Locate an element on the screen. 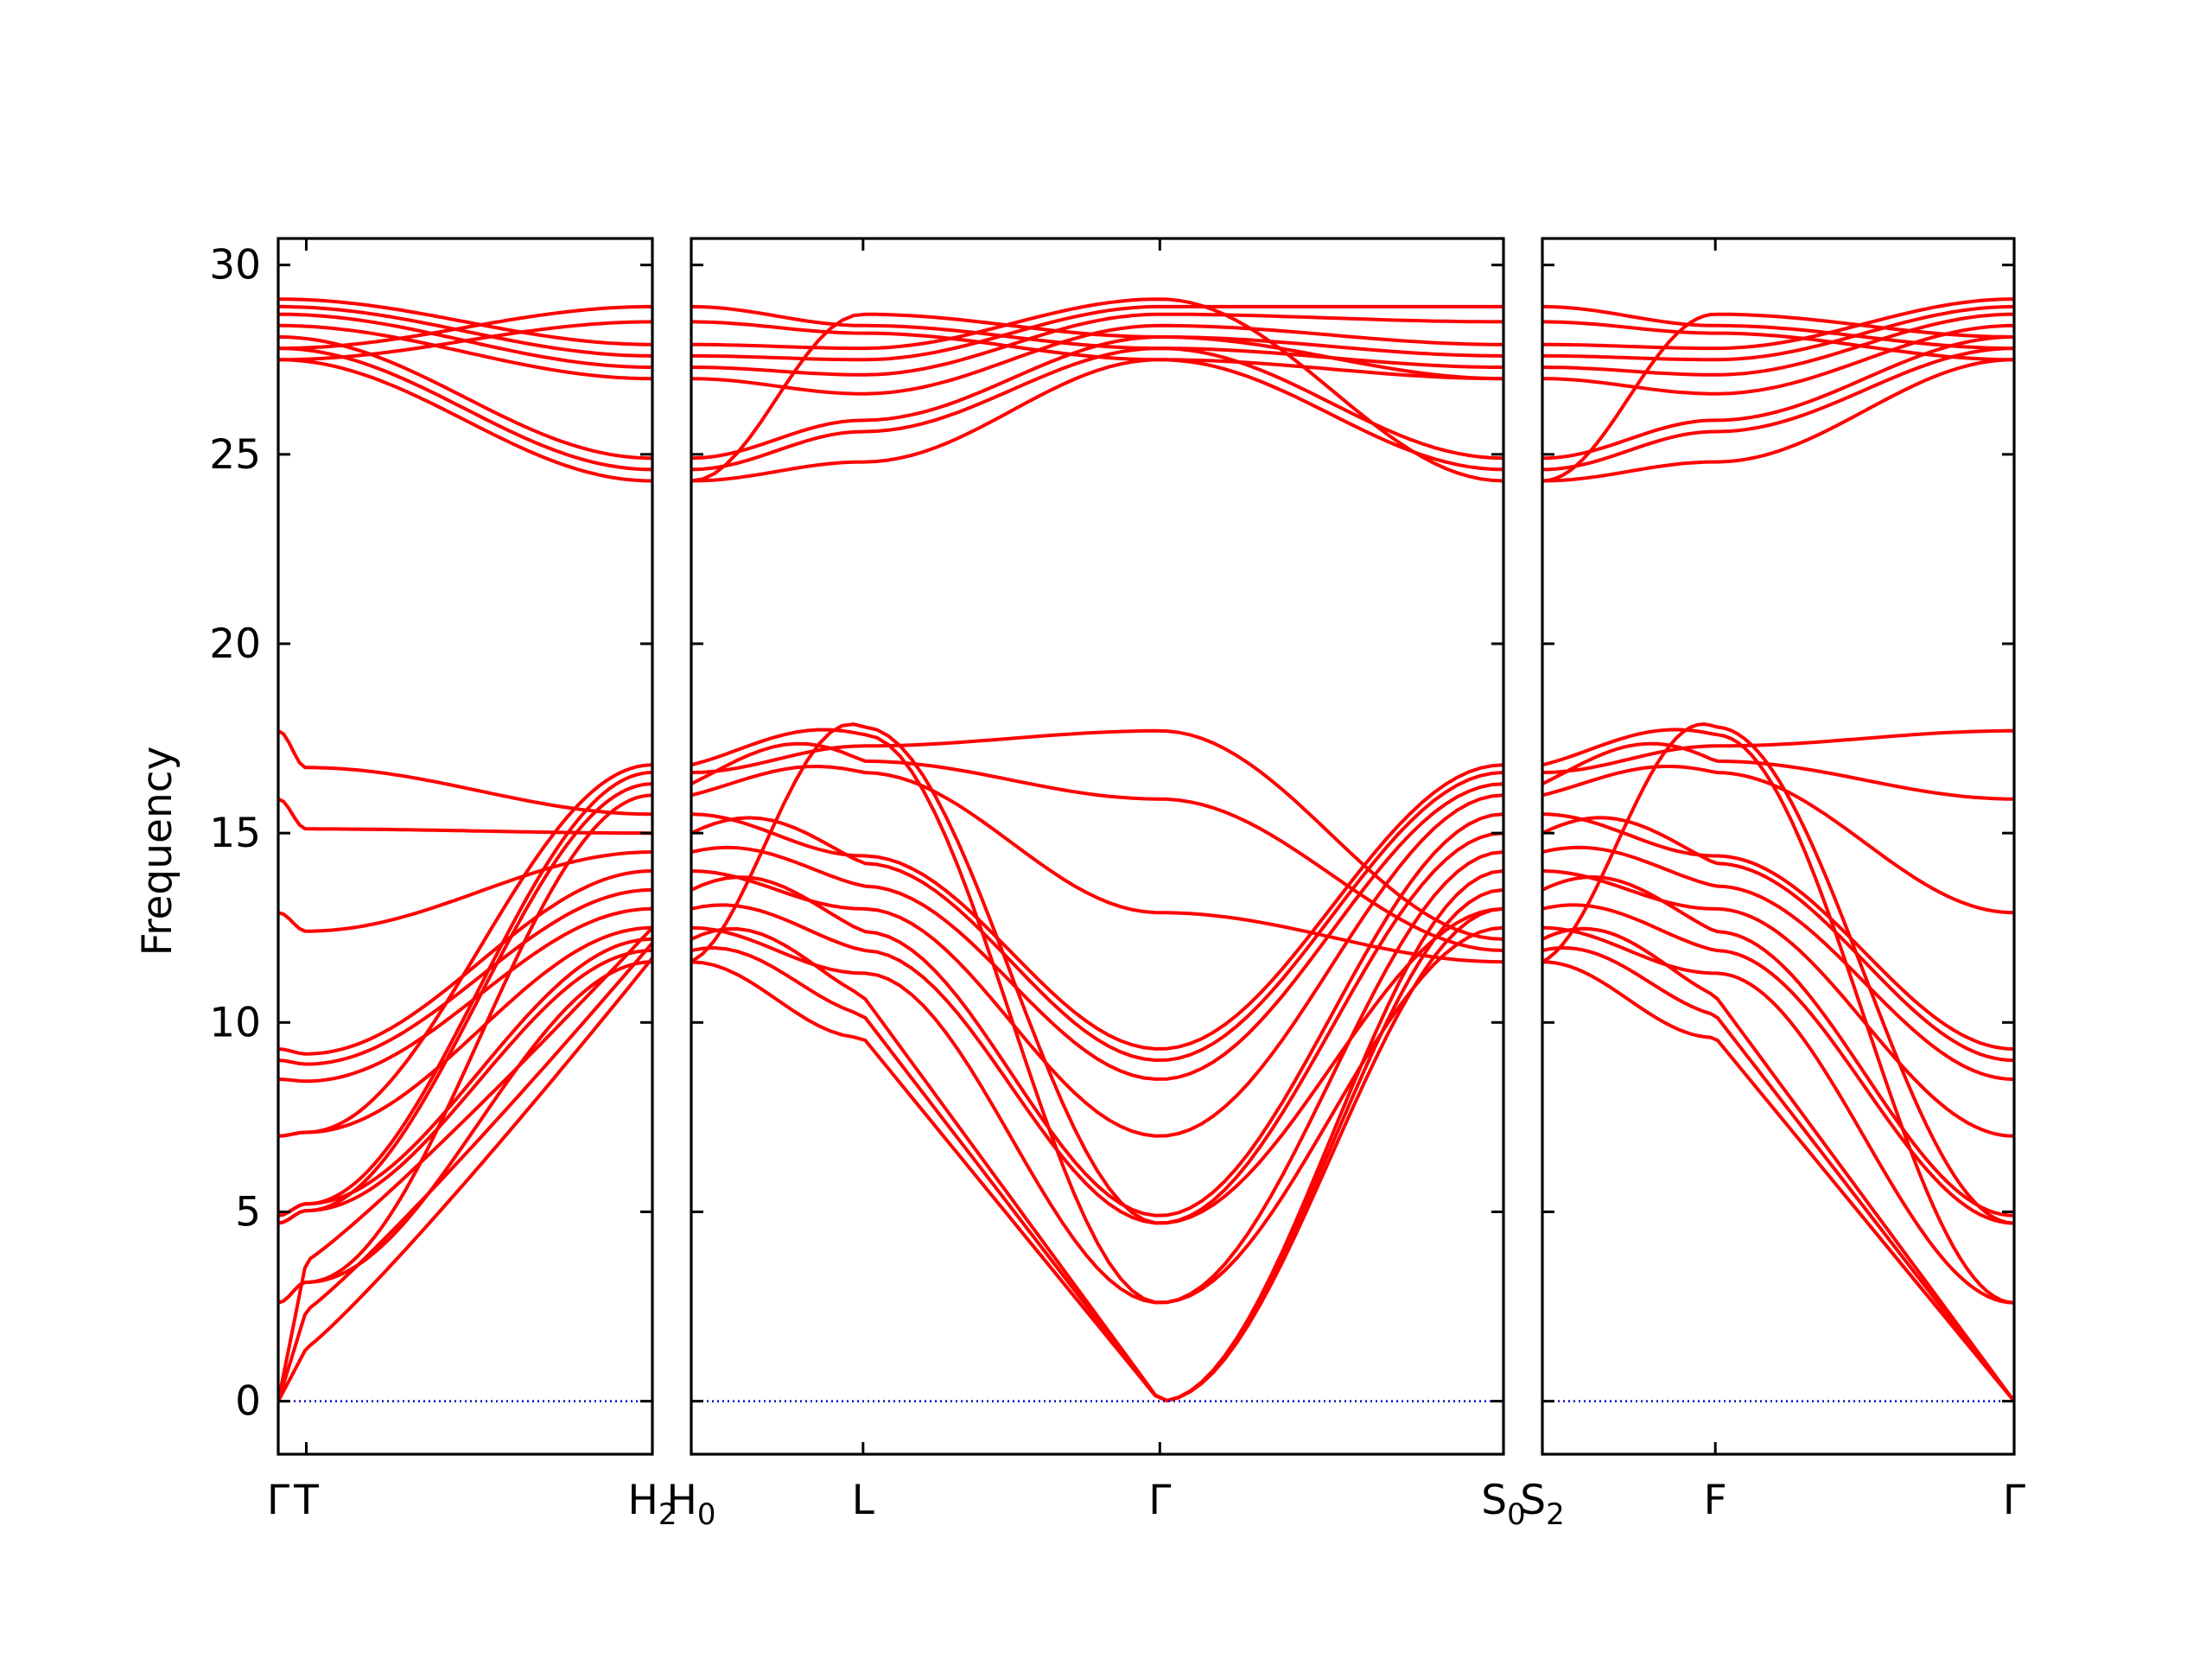 The height and width of the screenshot is (1659, 2212). y-tick-label: 20 is located at coordinates (235, 644).